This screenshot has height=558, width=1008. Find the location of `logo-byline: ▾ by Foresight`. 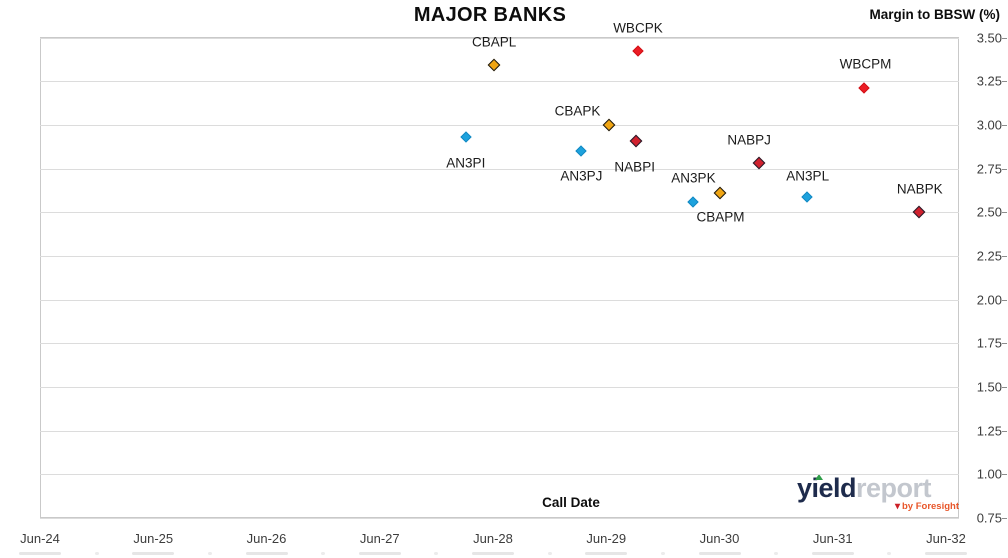

logo-byline: ▾ by Foresight is located at coordinates (927, 506).